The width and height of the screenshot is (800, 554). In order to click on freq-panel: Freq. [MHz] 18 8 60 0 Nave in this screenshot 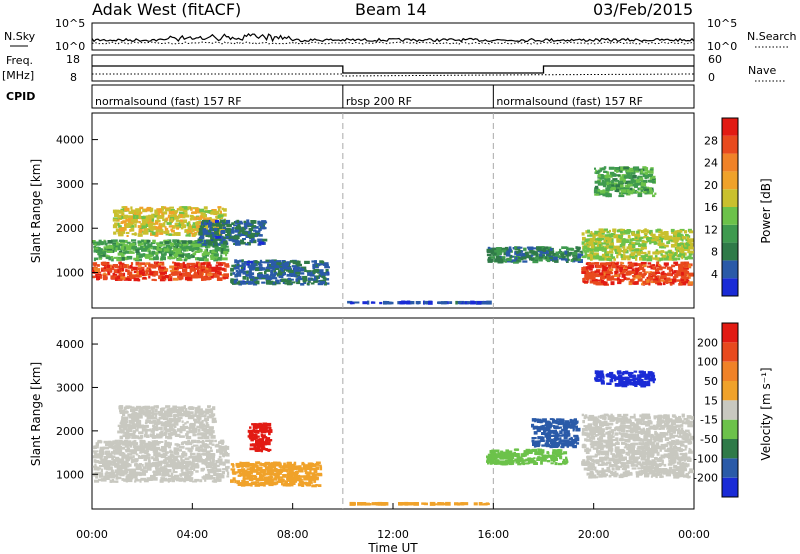, I will do `click(393, 68)`.